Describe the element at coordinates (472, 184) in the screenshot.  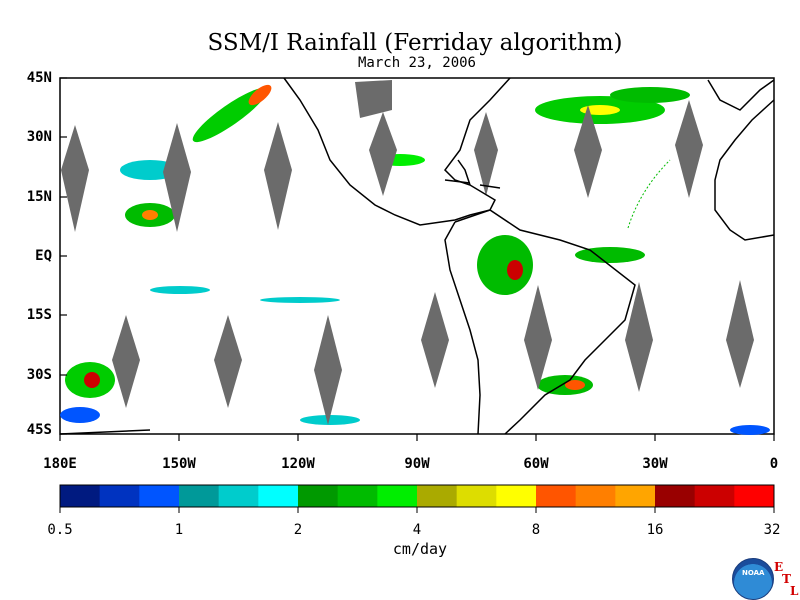
I see `caribbean-islands` at that location.